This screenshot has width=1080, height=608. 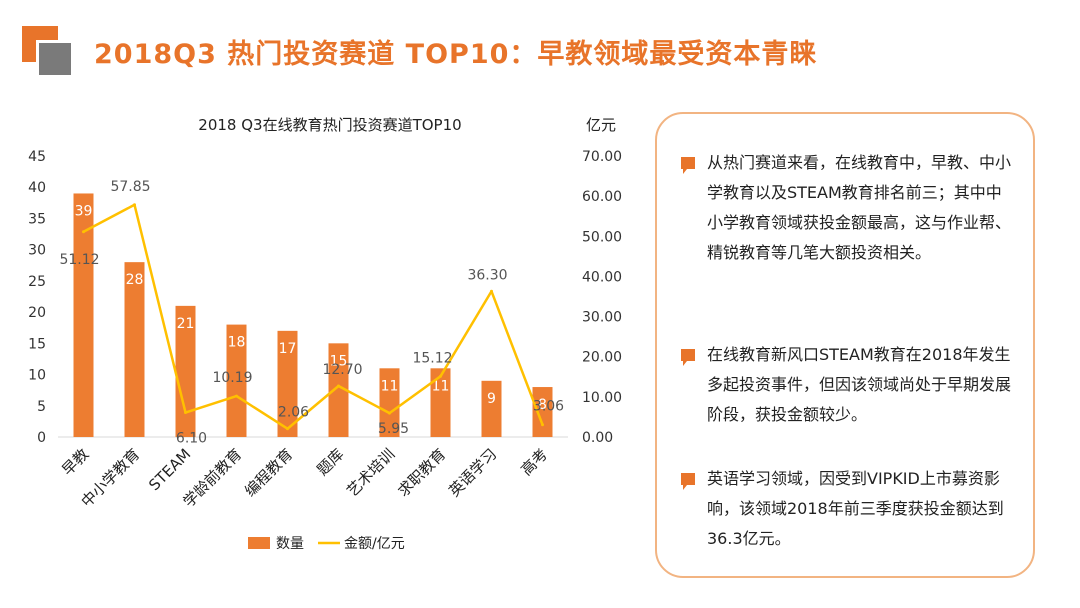 I want to click on page-title: 2018Q3 热门投资赛道 TOP10：早教领域最受资本青睐, so click(x=456, y=54).